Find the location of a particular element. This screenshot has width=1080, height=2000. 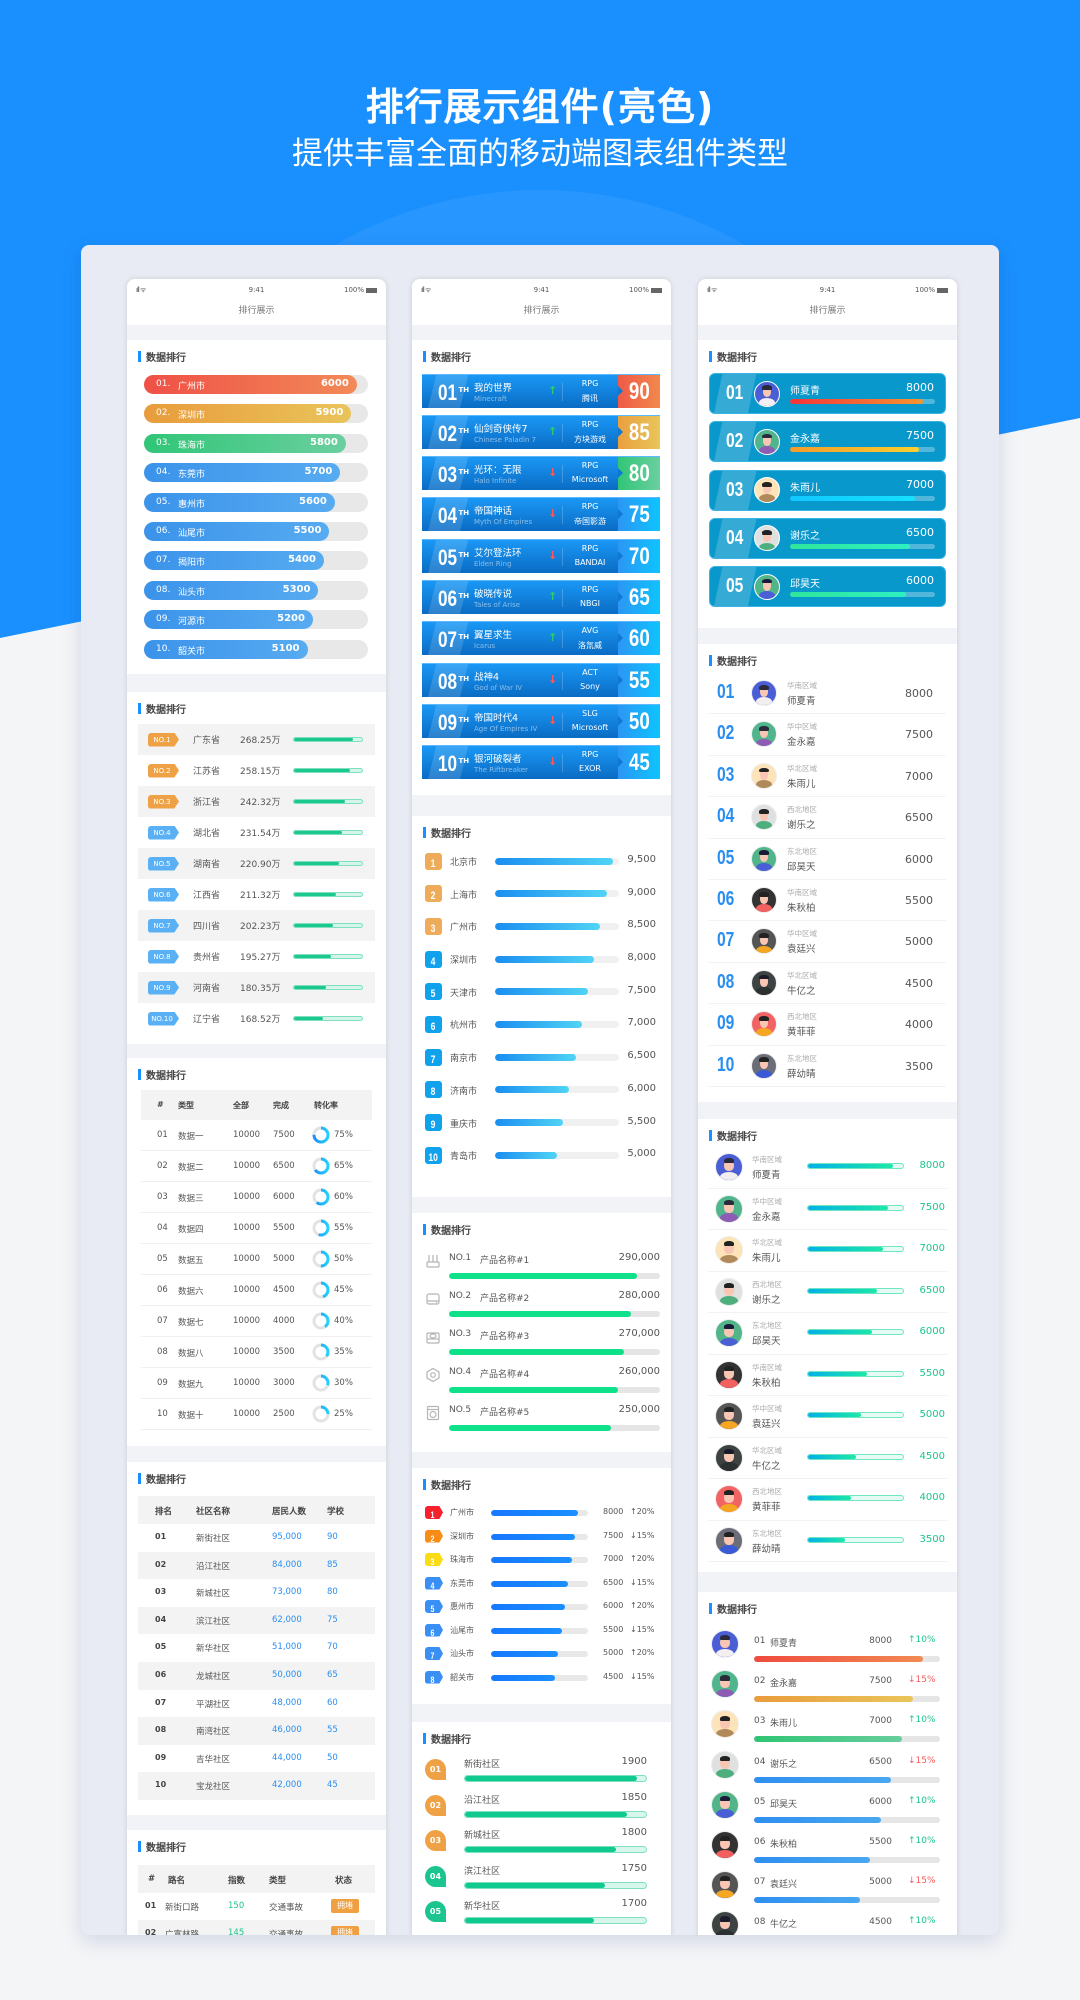

table-row: 04 滨江社区 62,000 75 is located at coordinates (256, 1620).